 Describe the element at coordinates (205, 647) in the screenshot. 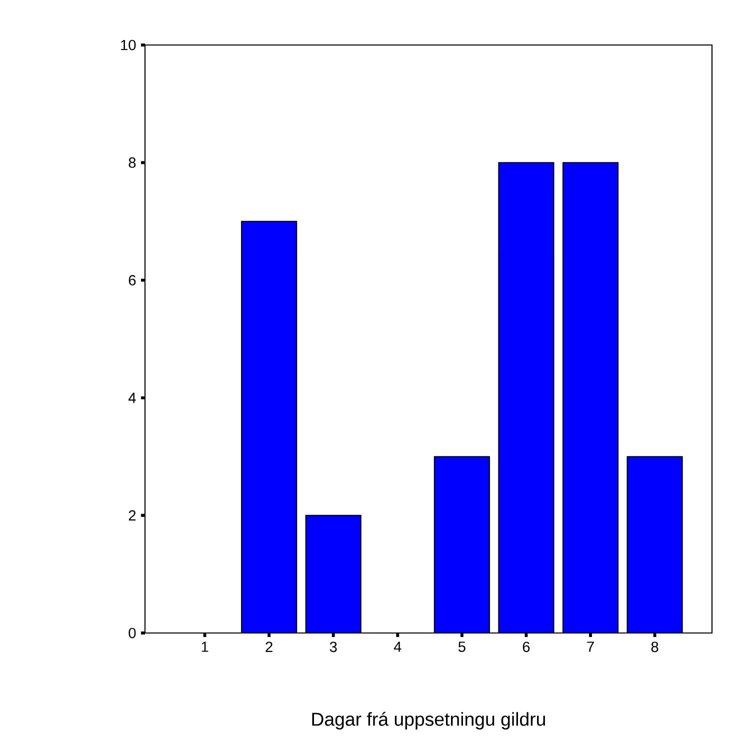

I see `x-tick-label: 1` at that location.